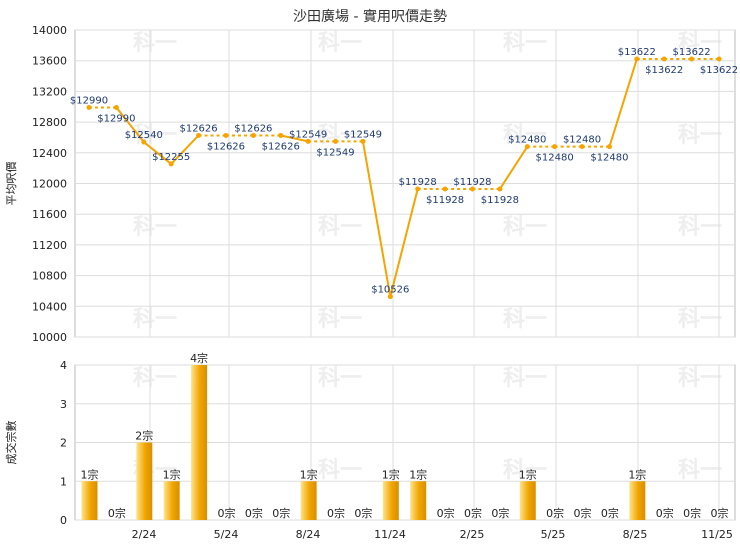 Image resolution: width=740 pixels, height=550 pixels. I want to click on price-data-label: $10526, so click(390, 290).